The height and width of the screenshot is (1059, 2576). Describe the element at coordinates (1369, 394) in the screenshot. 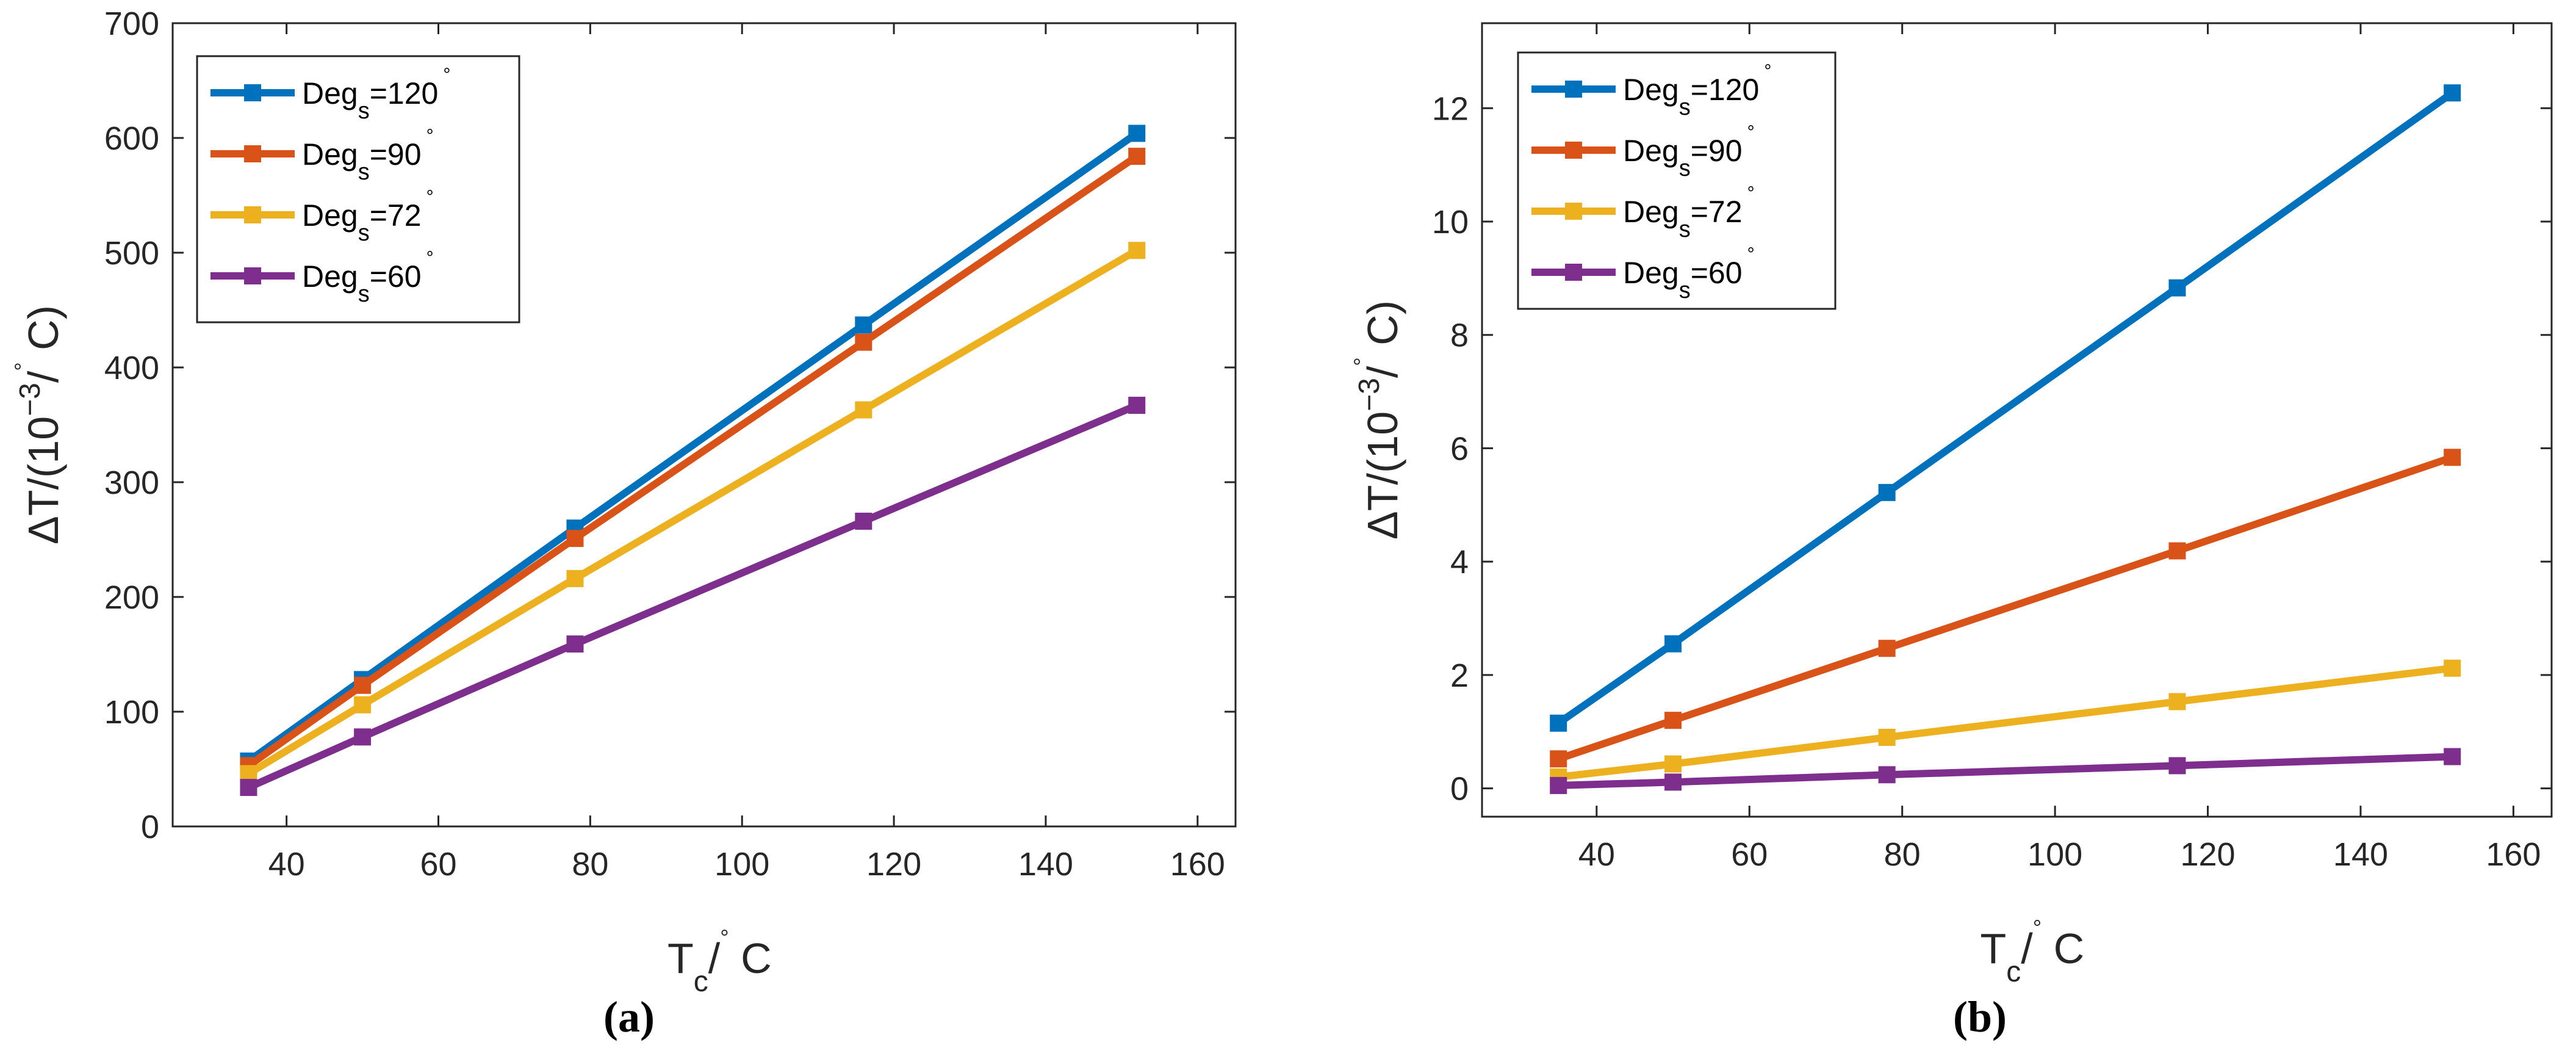

I see `y-label-exponent: −3` at that location.